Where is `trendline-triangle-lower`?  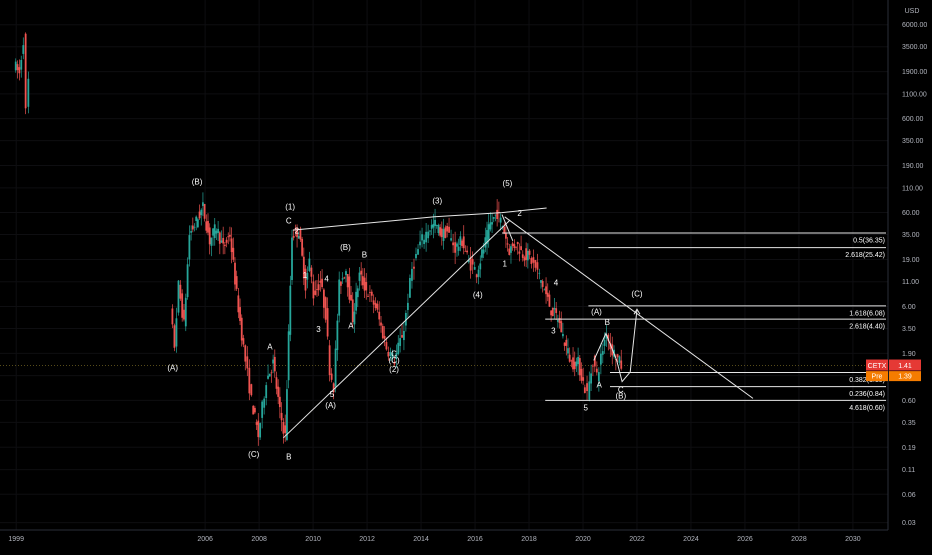 trendline-triangle-lower is located at coordinates (397, 329).